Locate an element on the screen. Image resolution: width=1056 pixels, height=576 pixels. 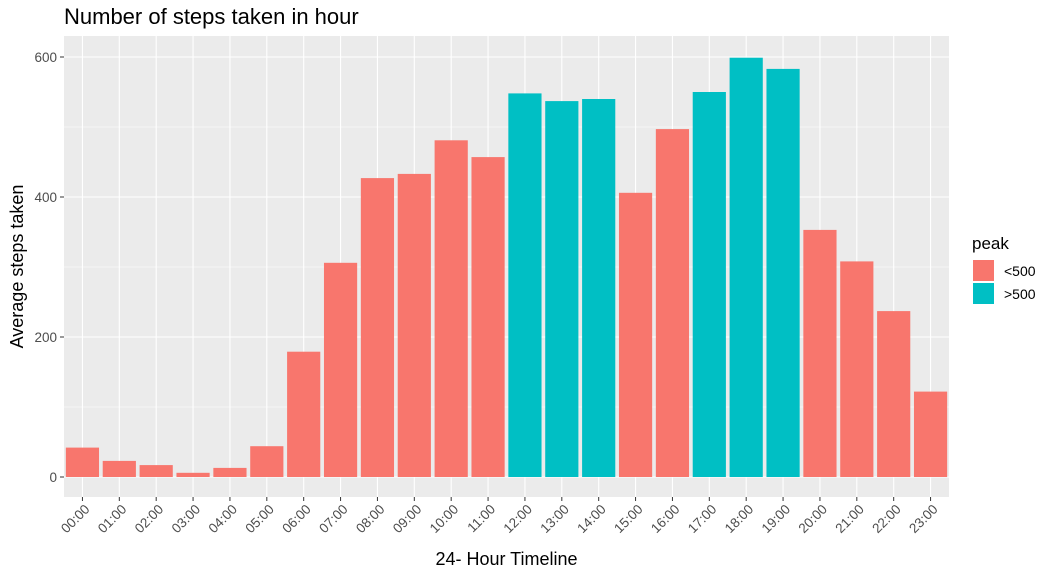
x-tick-label: 06:00 is located at coordinates (296, 519).